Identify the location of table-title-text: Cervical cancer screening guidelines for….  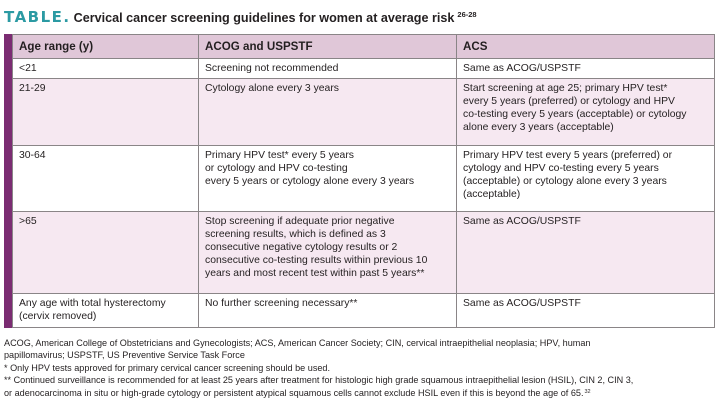
(264, 18).